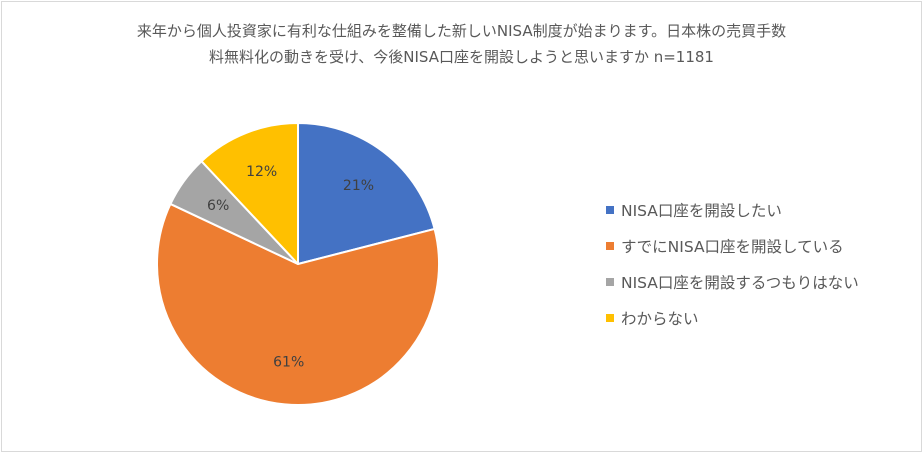  What do you see at coordinates (288, 362) in the screenshot?
I see `pie-data-label: 61%` at bounding box center [288, 362].